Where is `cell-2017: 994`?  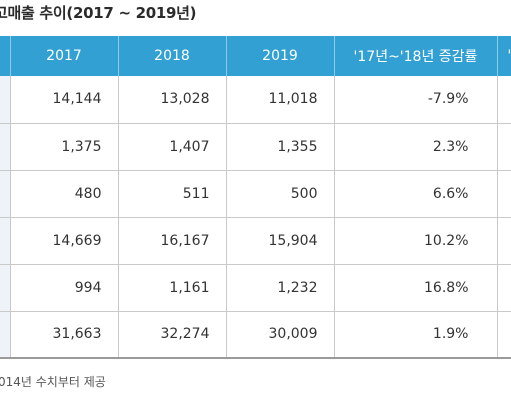 cell-2017: 994 is located at coordinates (63, 288).